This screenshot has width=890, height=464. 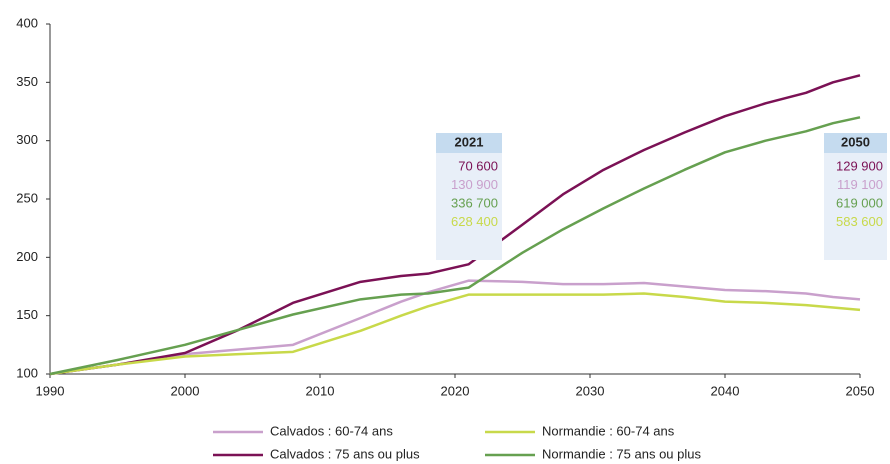 What do you see at coordinates (27, 139) in the screenshot?
I see `y-tick-label: 300` at bounding box center [27, 139].